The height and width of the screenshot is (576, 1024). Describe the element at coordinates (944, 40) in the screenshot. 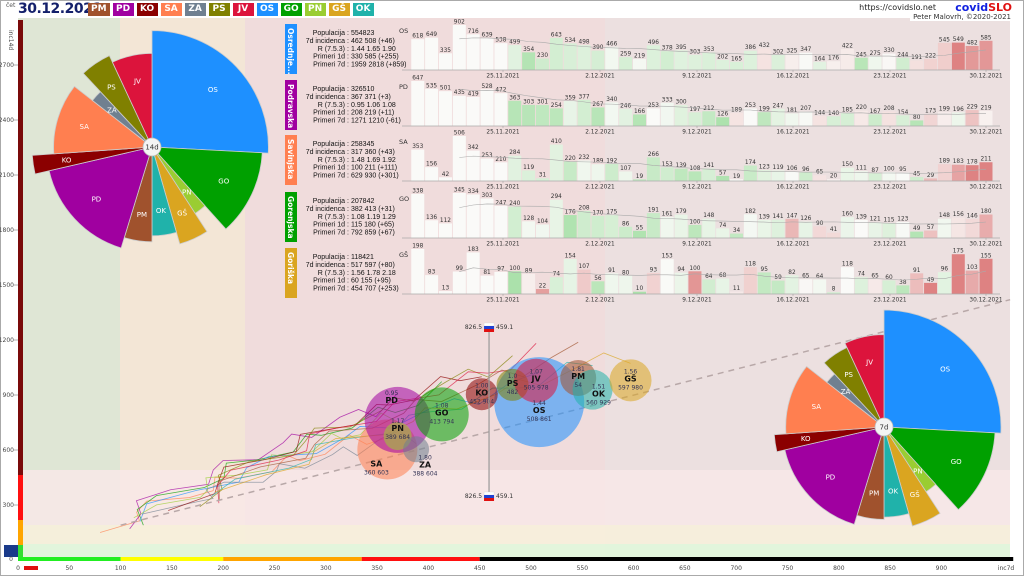

I see `bar-value-label: 545` at that location.